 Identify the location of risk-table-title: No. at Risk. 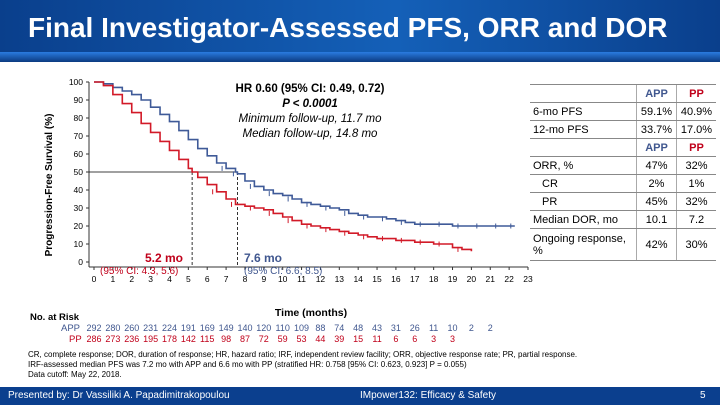
(55, 317).